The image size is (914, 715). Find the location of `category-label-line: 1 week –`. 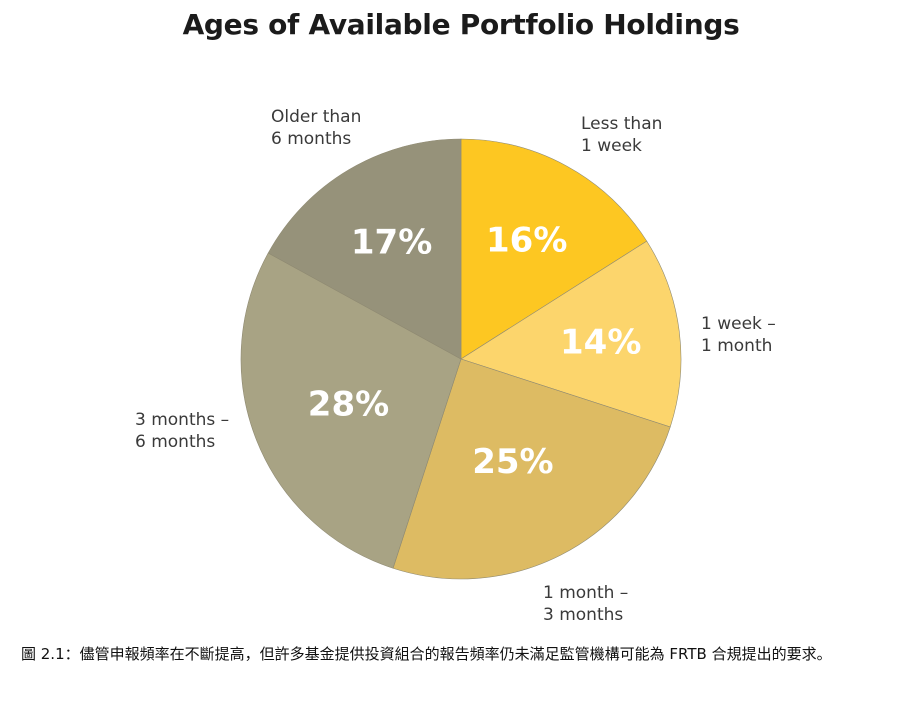

category-label-line: 1 week – is located at coordinates (738, 324).